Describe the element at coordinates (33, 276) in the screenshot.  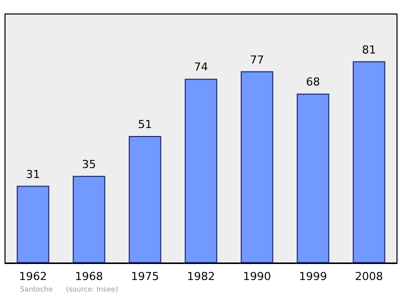
I see `x-tick-label: 1962` at that location.